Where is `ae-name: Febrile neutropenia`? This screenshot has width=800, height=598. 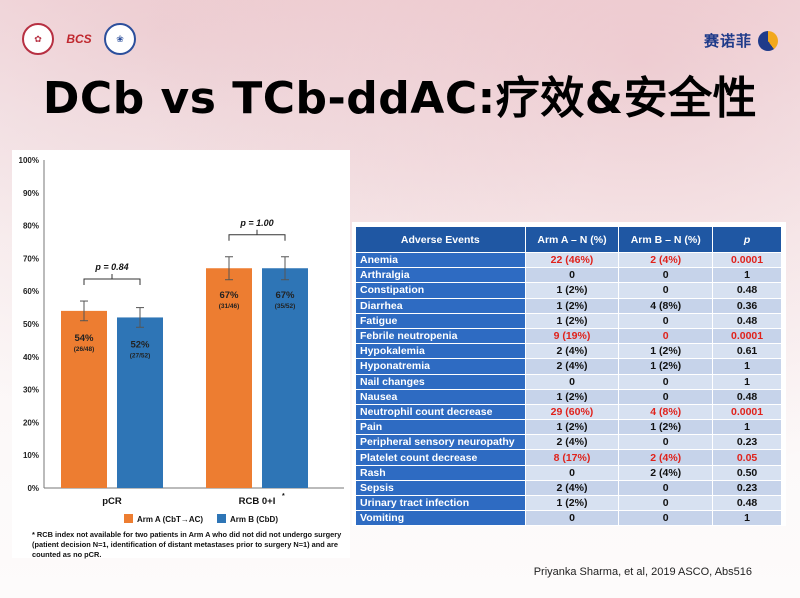 ae-name: Febrile neutropenia is located at coordinates (440, 336).